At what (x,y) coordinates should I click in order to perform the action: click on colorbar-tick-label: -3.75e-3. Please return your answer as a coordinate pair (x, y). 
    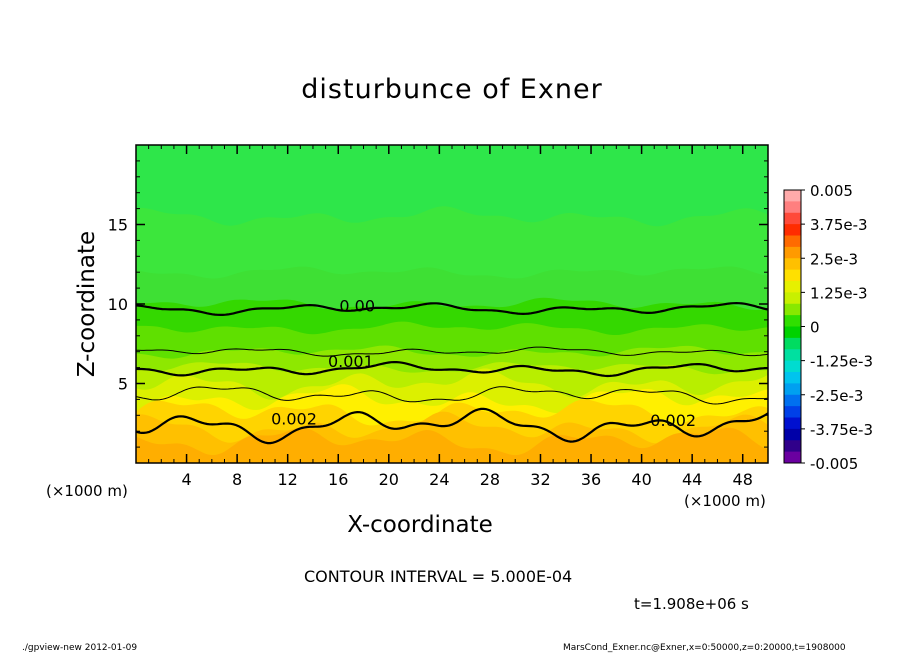
    Looking at the image, I should click on (841, 430).